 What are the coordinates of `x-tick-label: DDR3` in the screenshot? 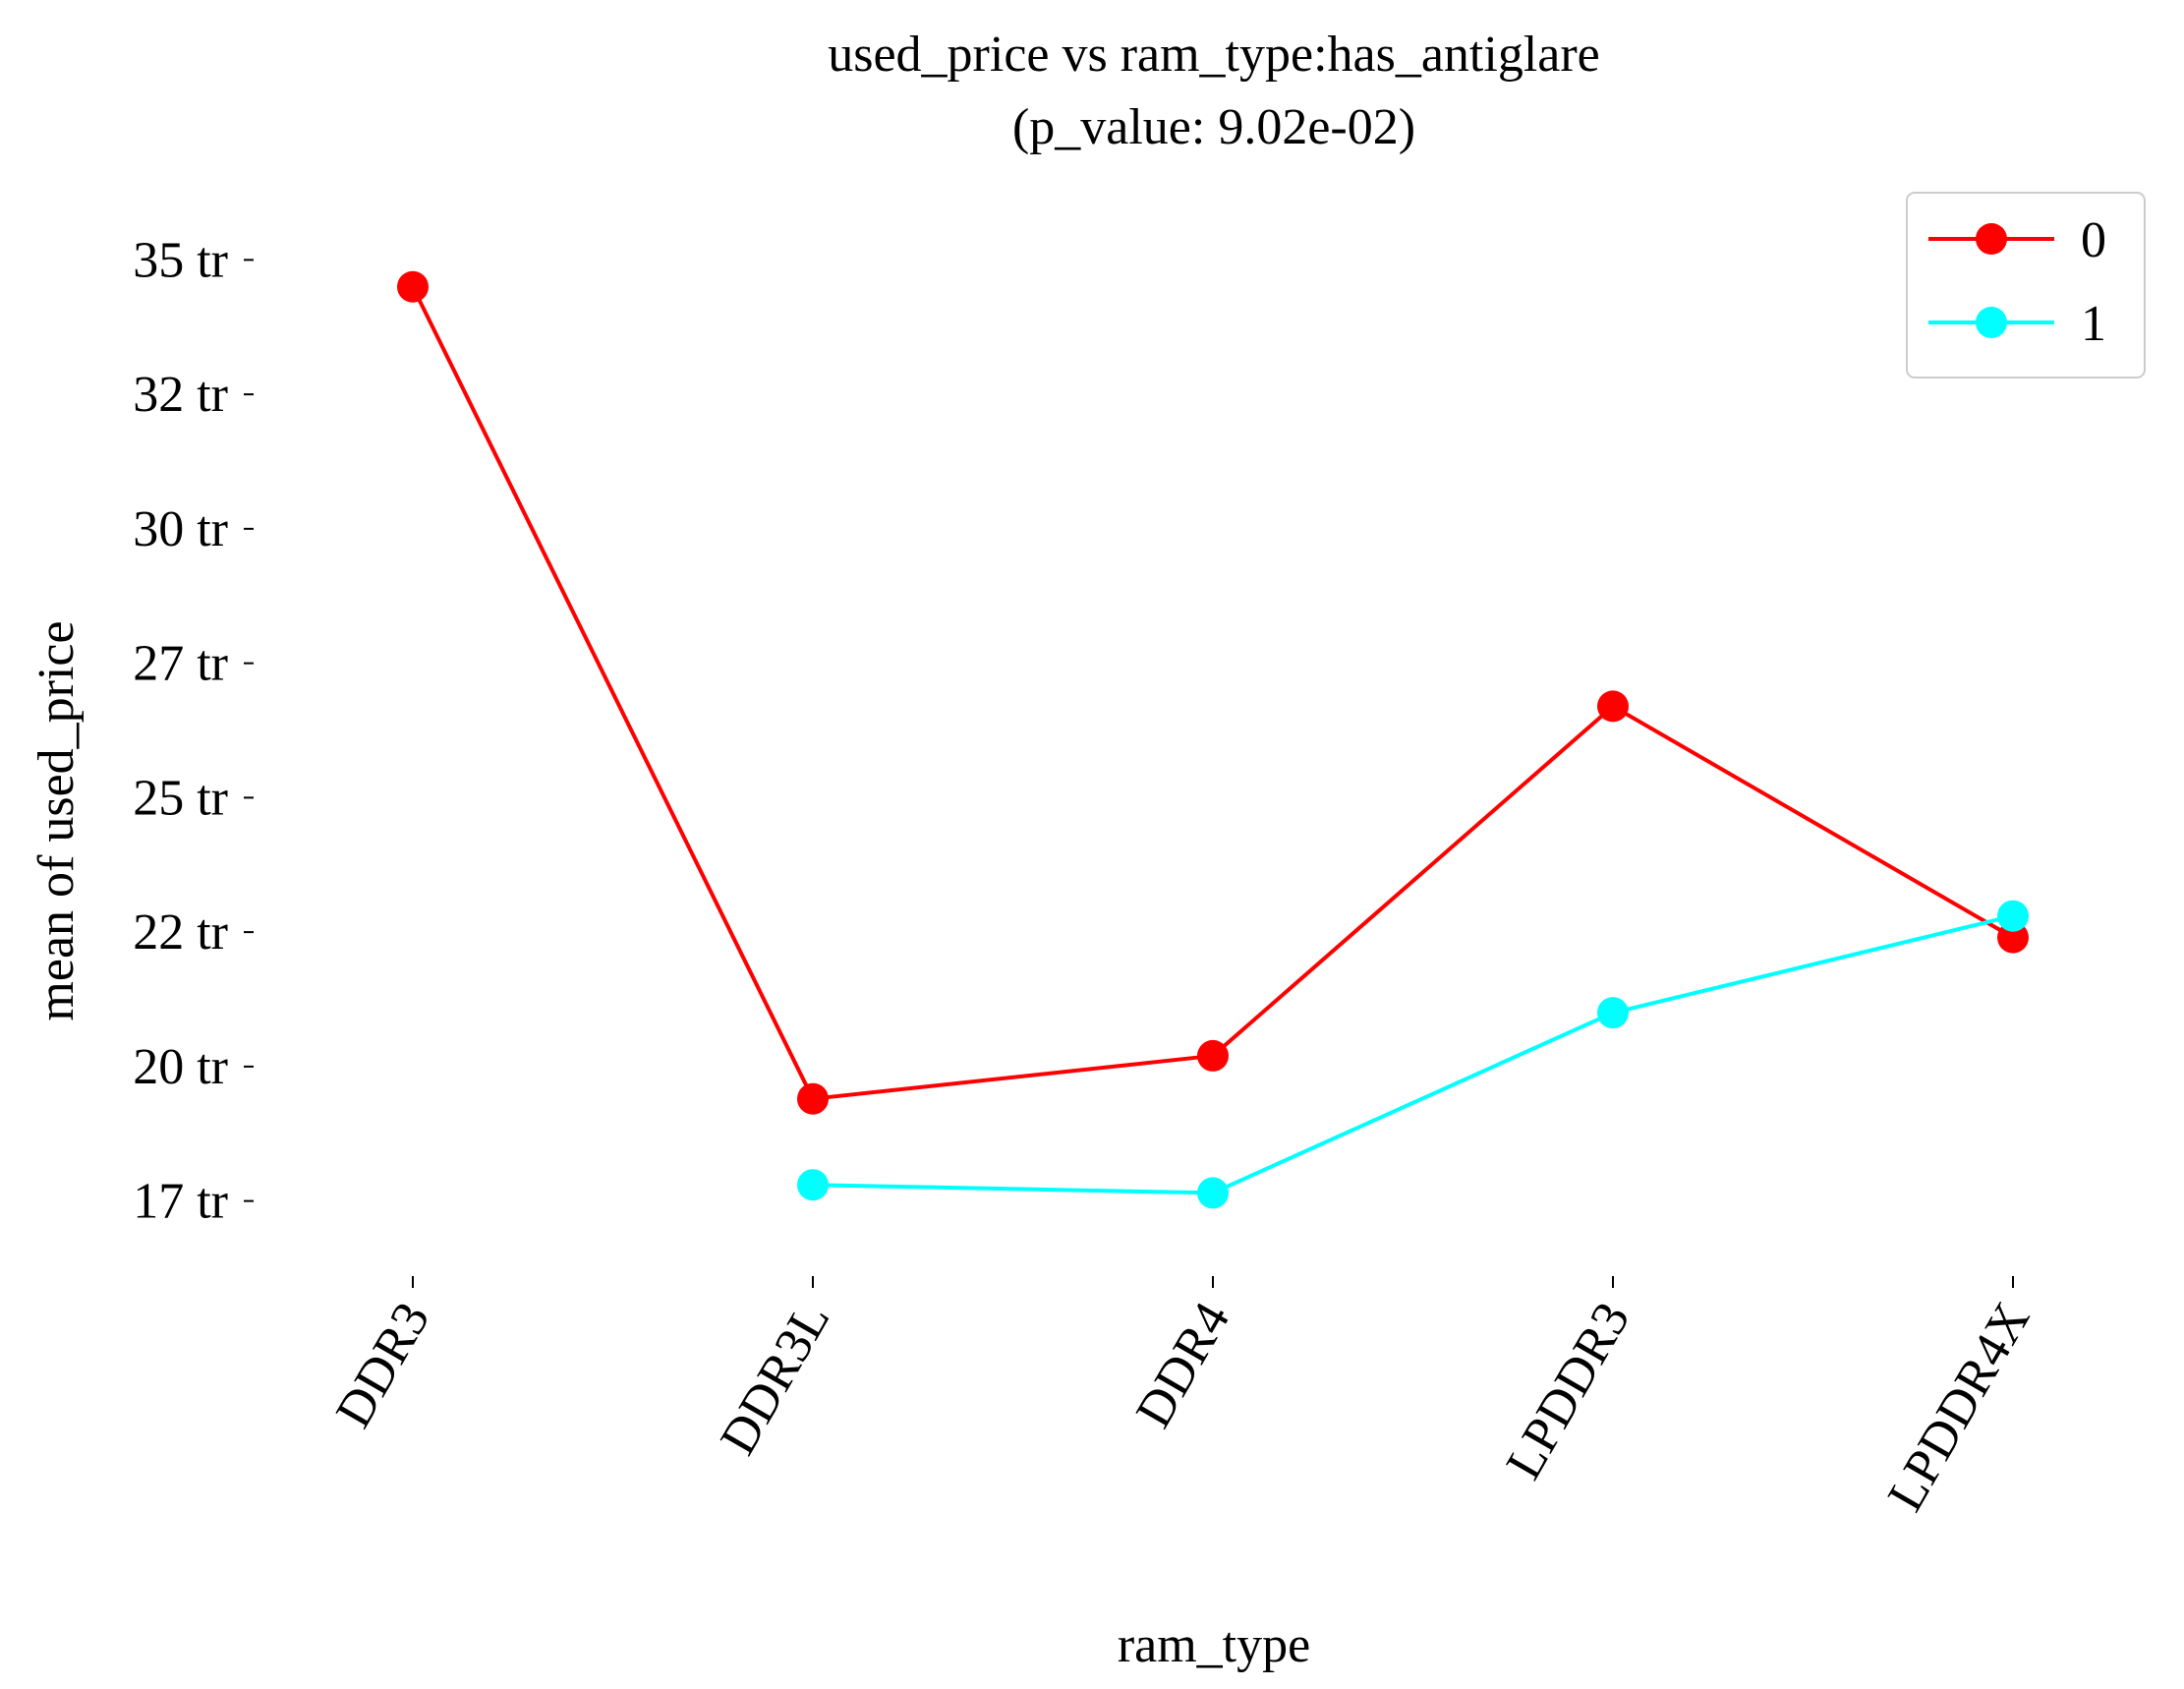 It's located at (382, 1365).